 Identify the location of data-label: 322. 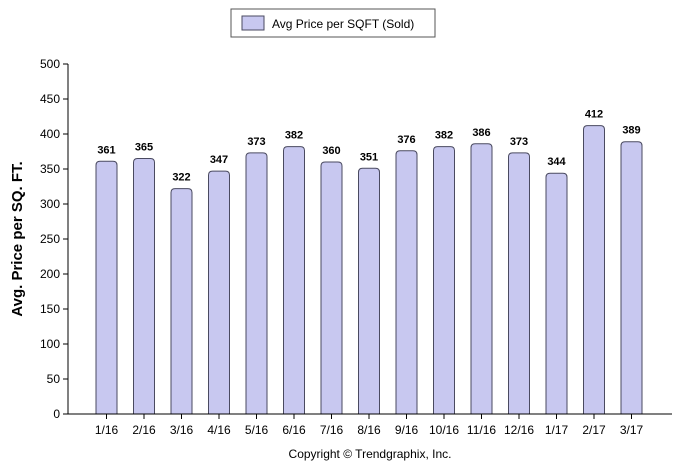
(181, 178).